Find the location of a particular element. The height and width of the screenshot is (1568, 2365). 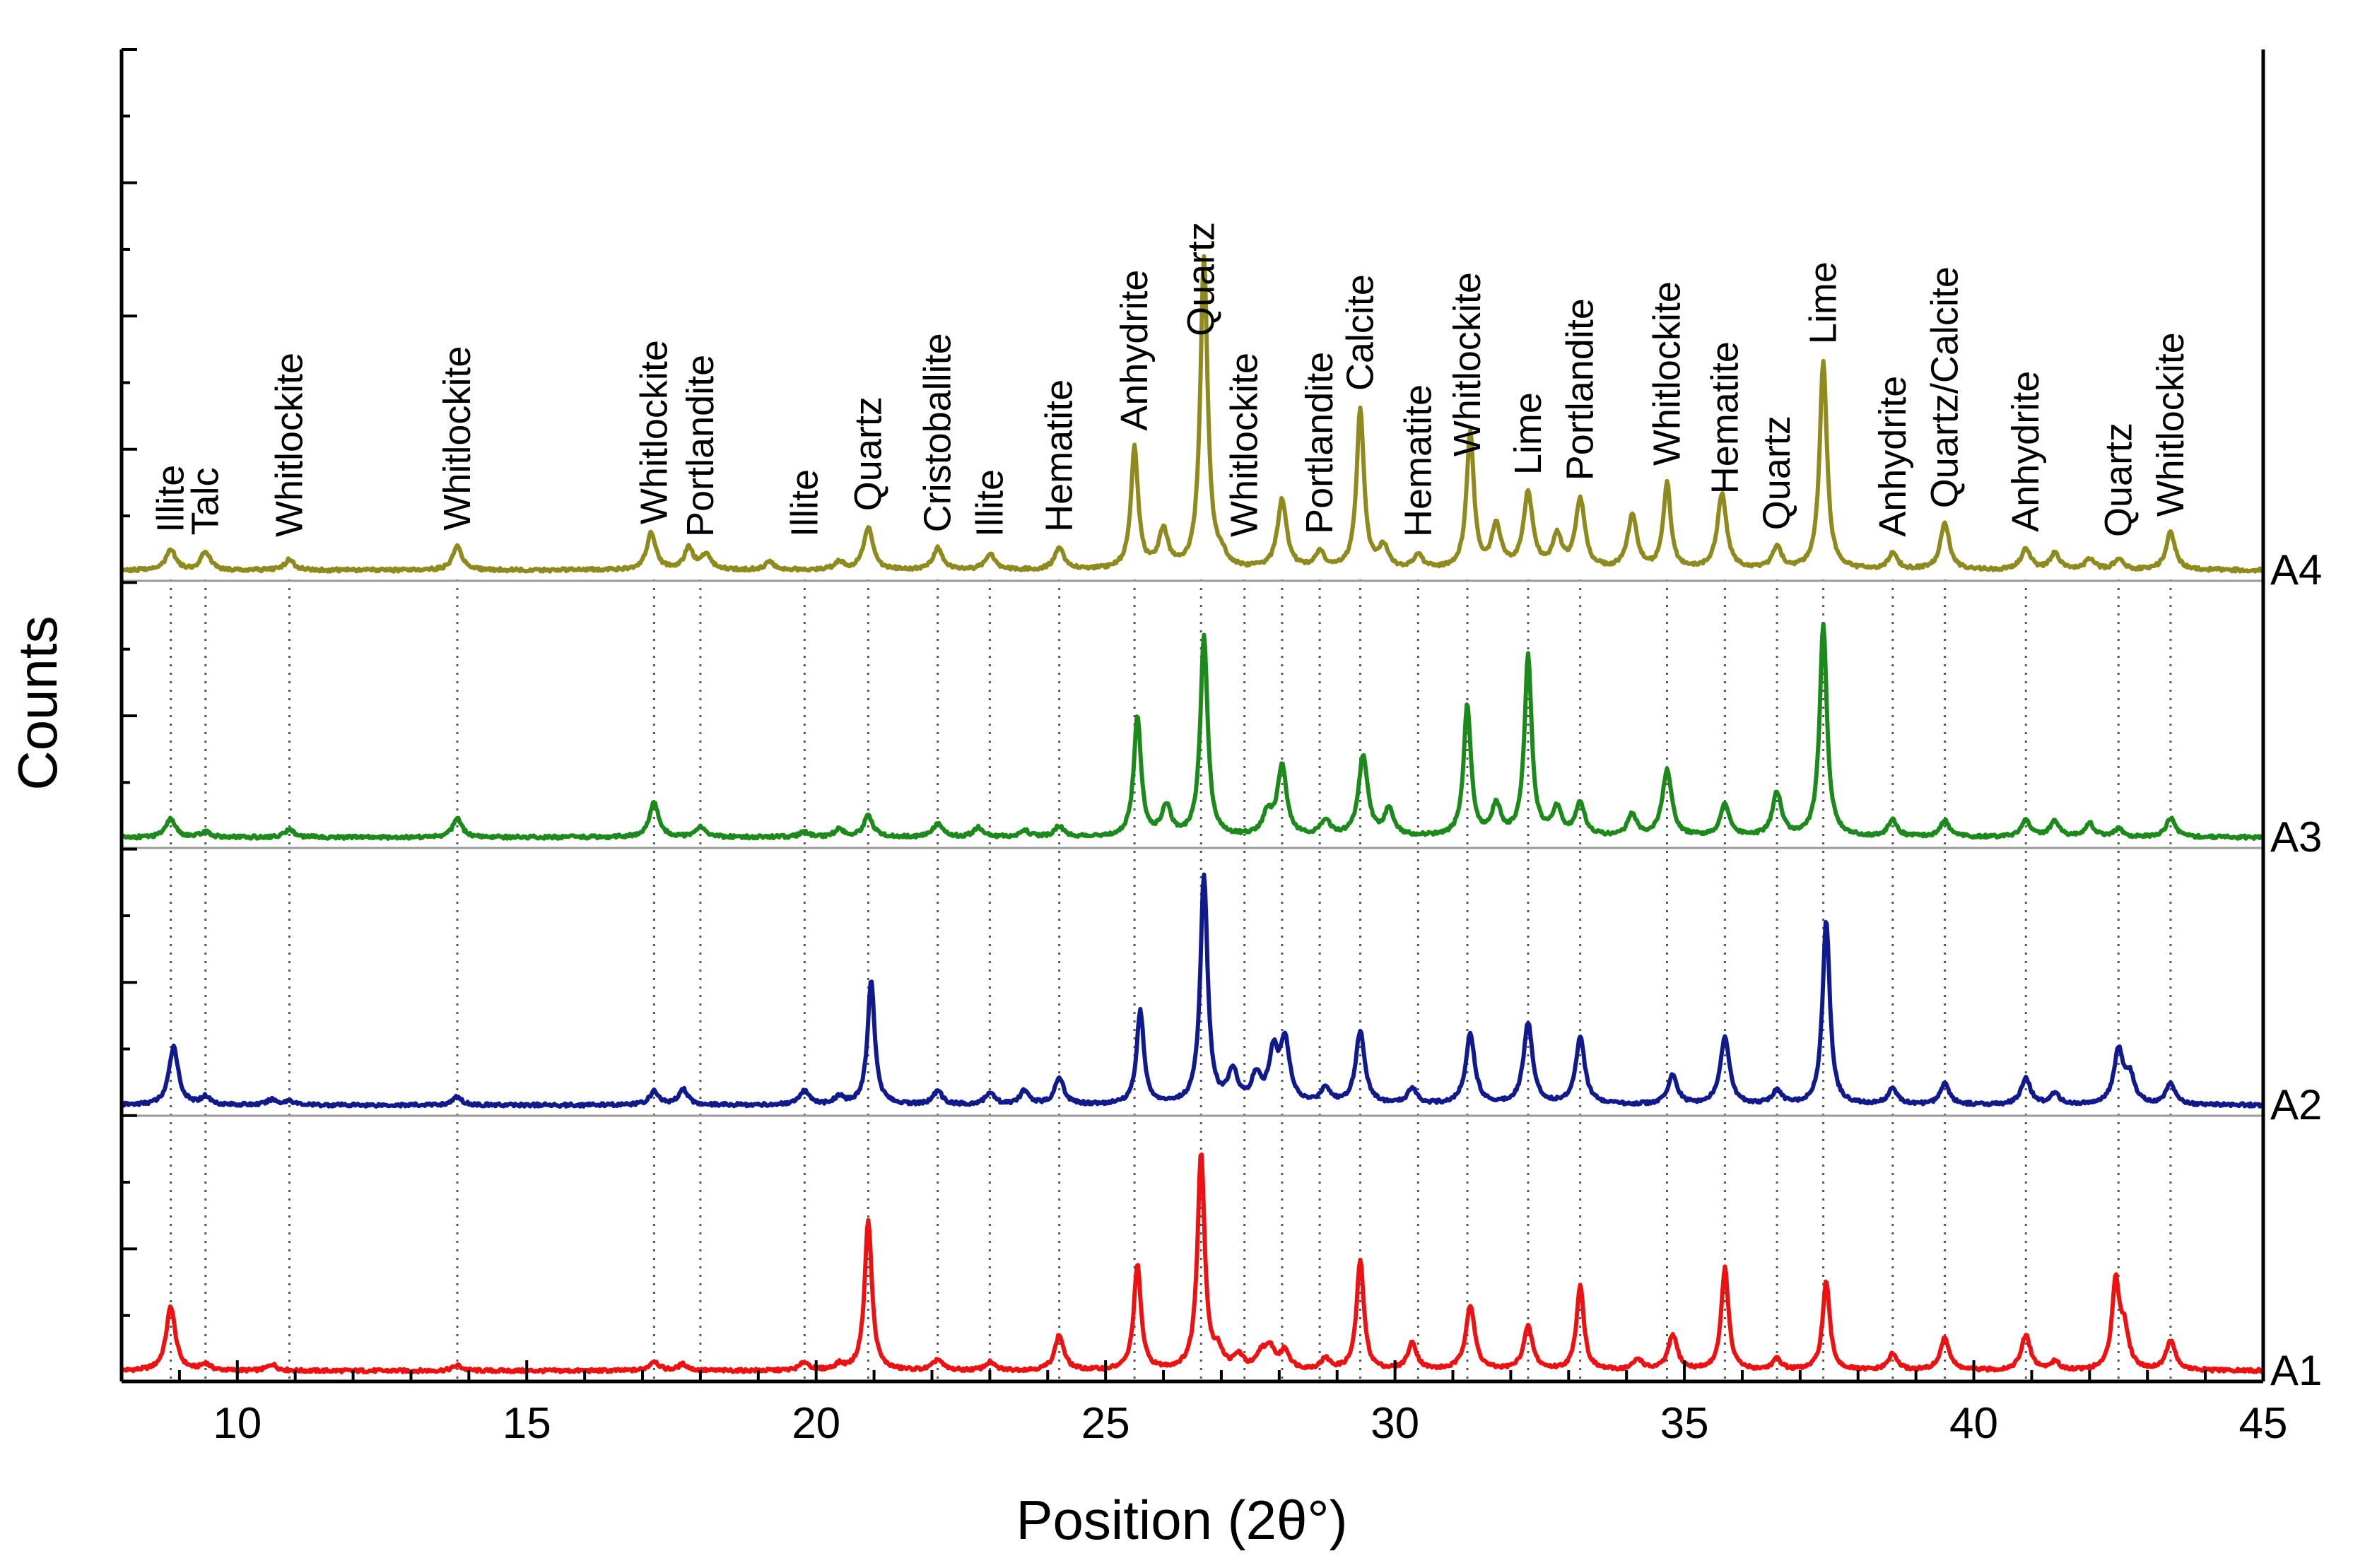

x-tick-label: 25 is located at coordinates (1105, 1423).